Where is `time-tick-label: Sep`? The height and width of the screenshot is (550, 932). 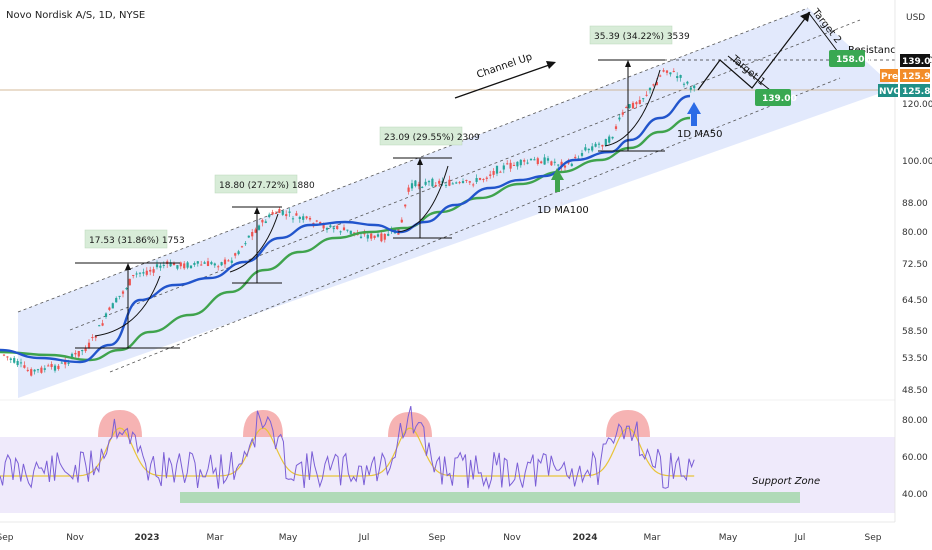 time-tick-label: Sep is located at coordinates (7, 538).